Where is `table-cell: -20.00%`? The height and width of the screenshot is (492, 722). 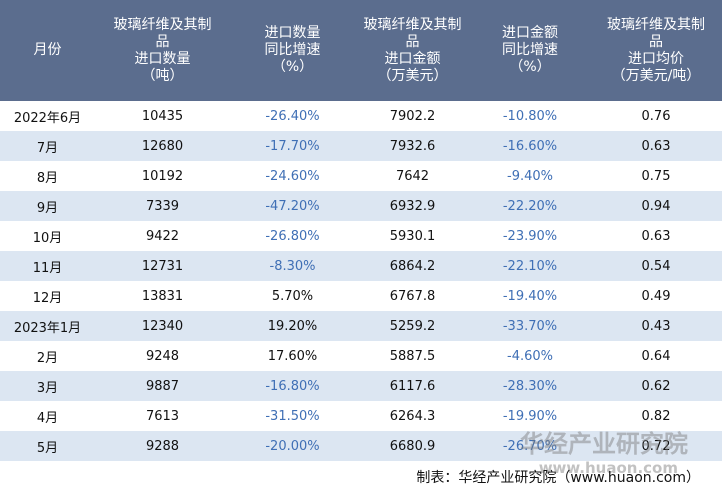 table-cell: -20.00% is located at coordinates (292, 446).